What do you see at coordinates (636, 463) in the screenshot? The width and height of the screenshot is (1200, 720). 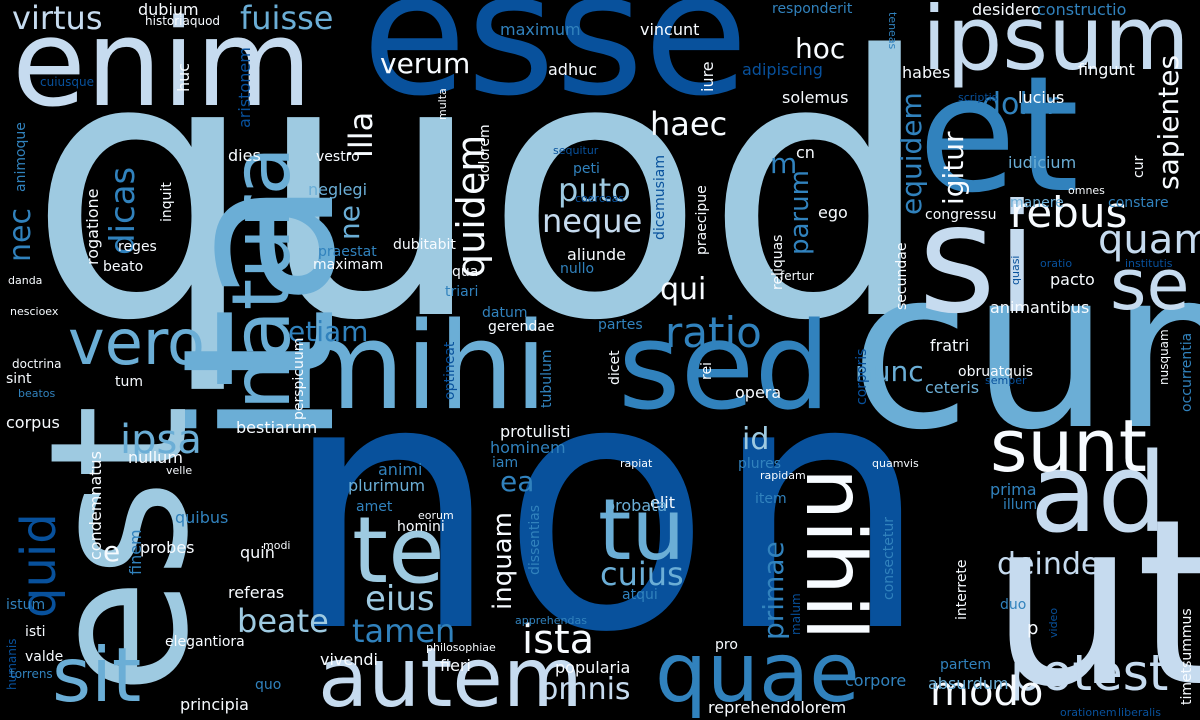 I see `word-rapiat: rapiat` at bounding box center [636, 463].